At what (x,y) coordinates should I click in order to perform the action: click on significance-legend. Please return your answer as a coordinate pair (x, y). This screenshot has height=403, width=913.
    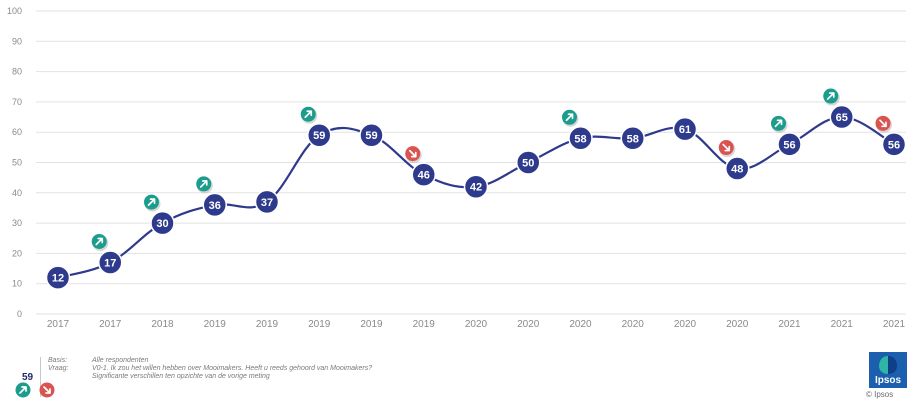
    Looking at the image, I should click on (37, 390).